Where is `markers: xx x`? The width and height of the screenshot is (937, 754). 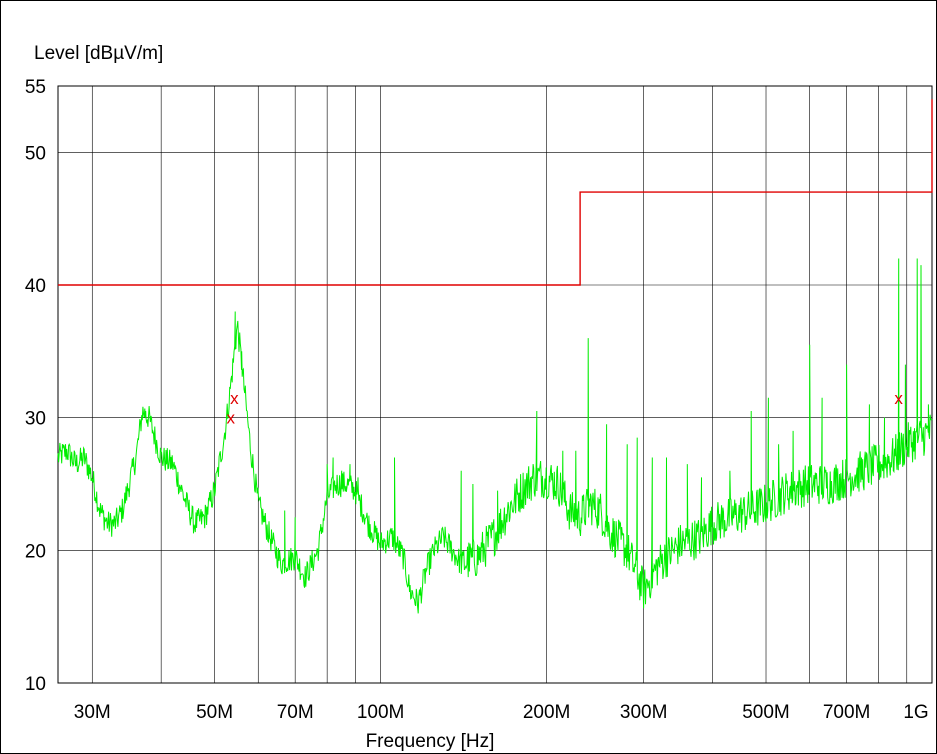 markers: xx x is located at coordinates (565, 408).